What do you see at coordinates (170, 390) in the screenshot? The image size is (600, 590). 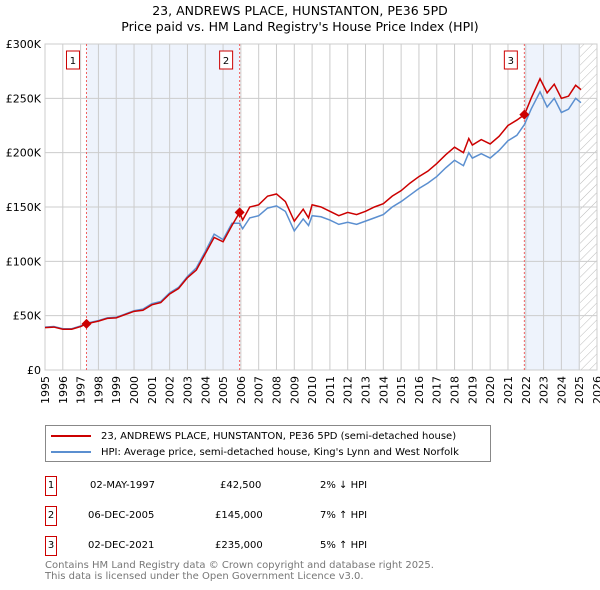 I see `x-tick-label: 2002` at bounding box center [170, 390].